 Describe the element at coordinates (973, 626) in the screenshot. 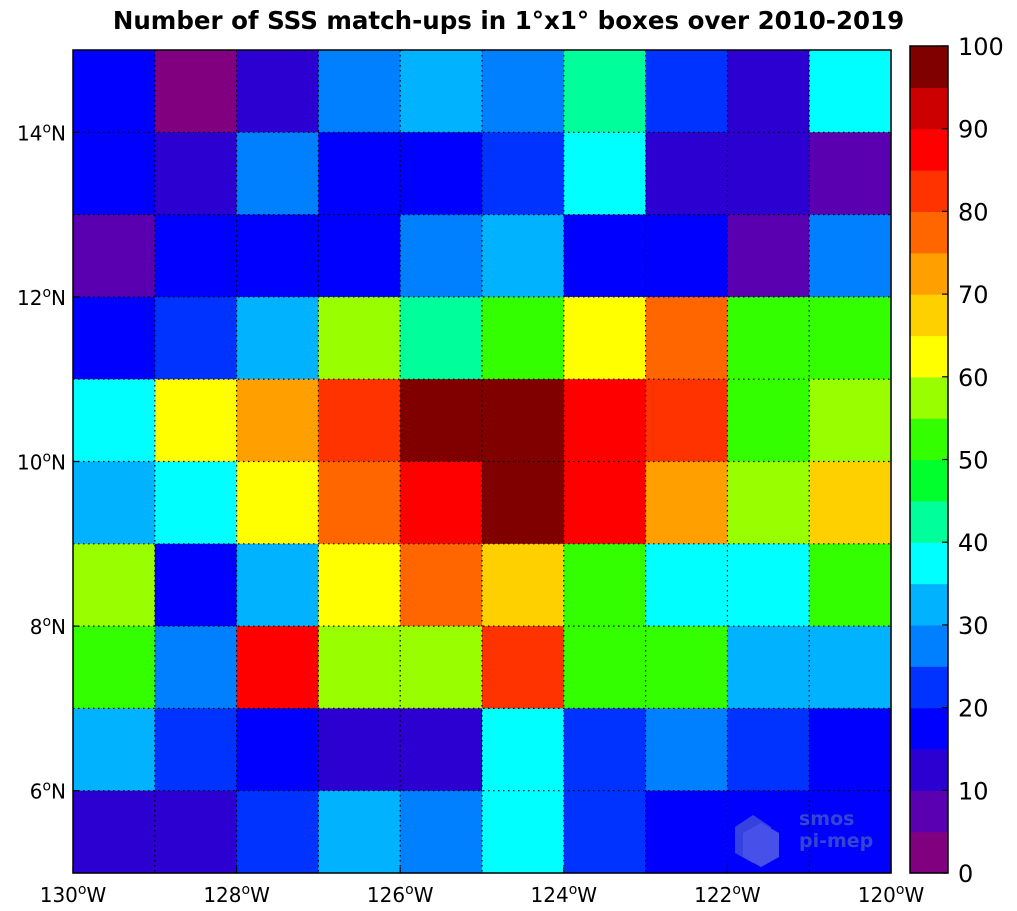

I see `colorbar-tick-label: 30` at that location.